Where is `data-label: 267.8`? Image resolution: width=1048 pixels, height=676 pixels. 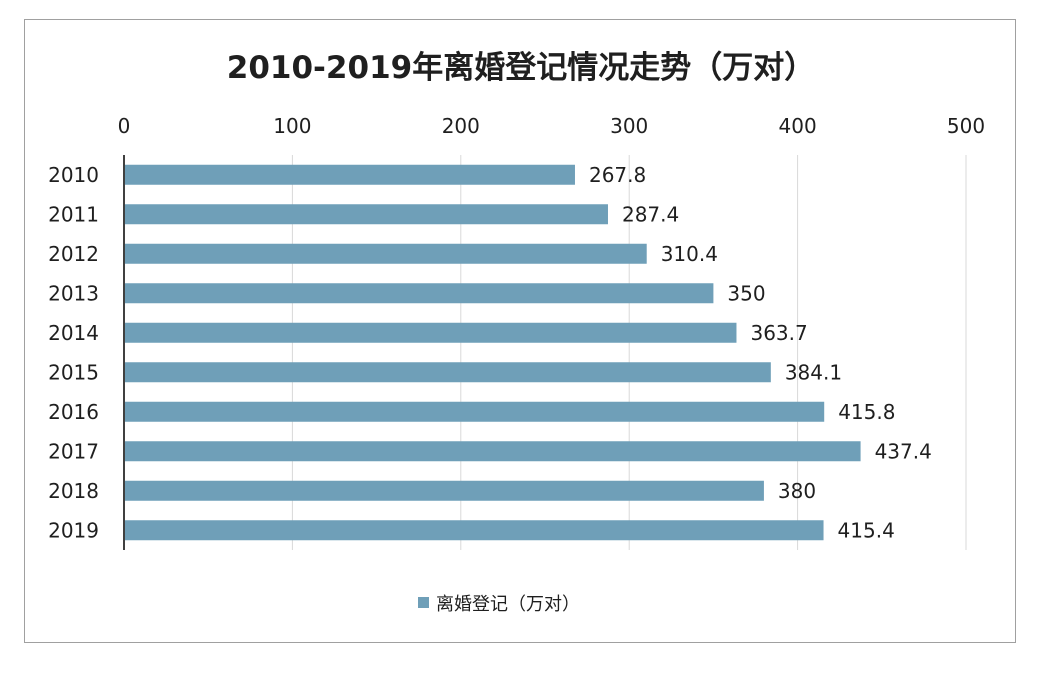
data-label: 267.8 is located at coordinates (617, 175).